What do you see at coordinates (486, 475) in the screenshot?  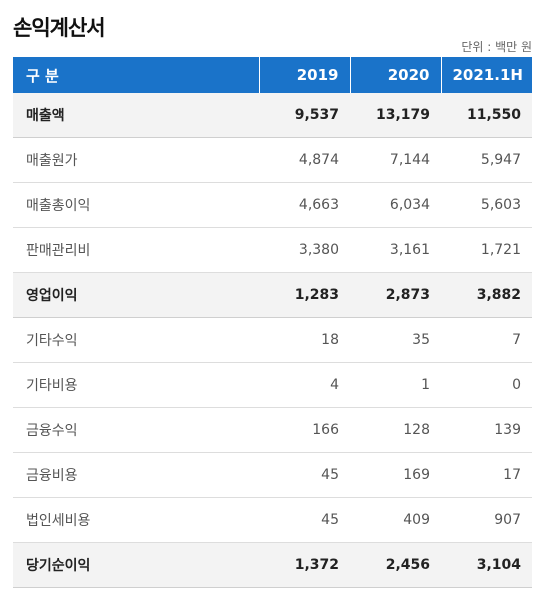 I see `row-value: 17` at bounding box center [486, 475].